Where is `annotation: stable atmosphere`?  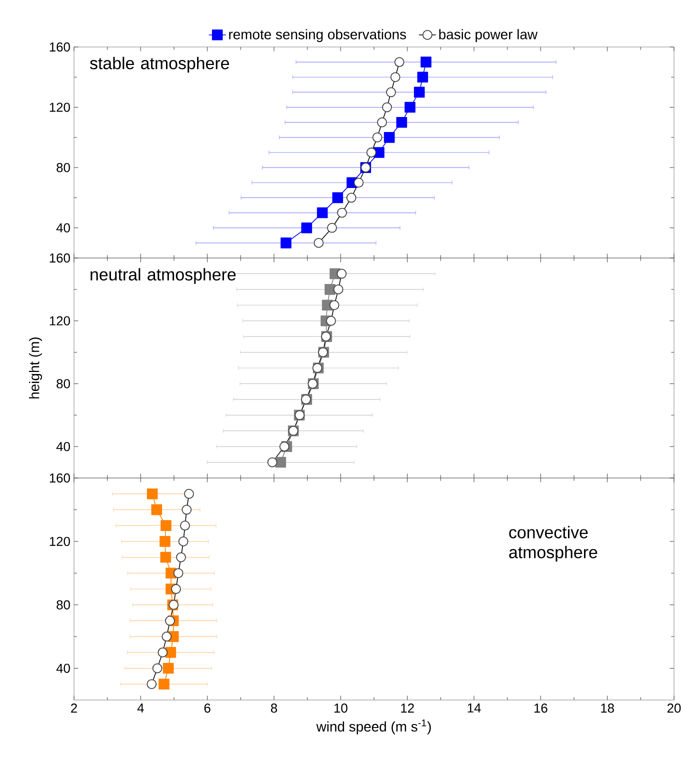 annotation: stable atmosphere is located at coordinates (160, 64).